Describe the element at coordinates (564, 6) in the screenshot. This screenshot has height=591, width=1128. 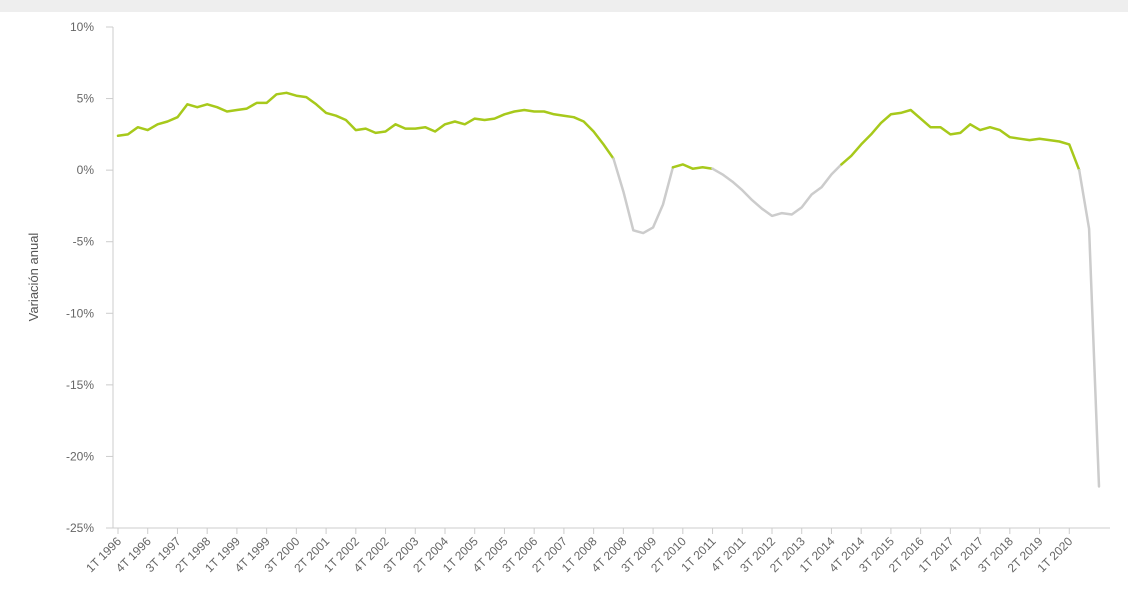
I see `top-strip` at that location.